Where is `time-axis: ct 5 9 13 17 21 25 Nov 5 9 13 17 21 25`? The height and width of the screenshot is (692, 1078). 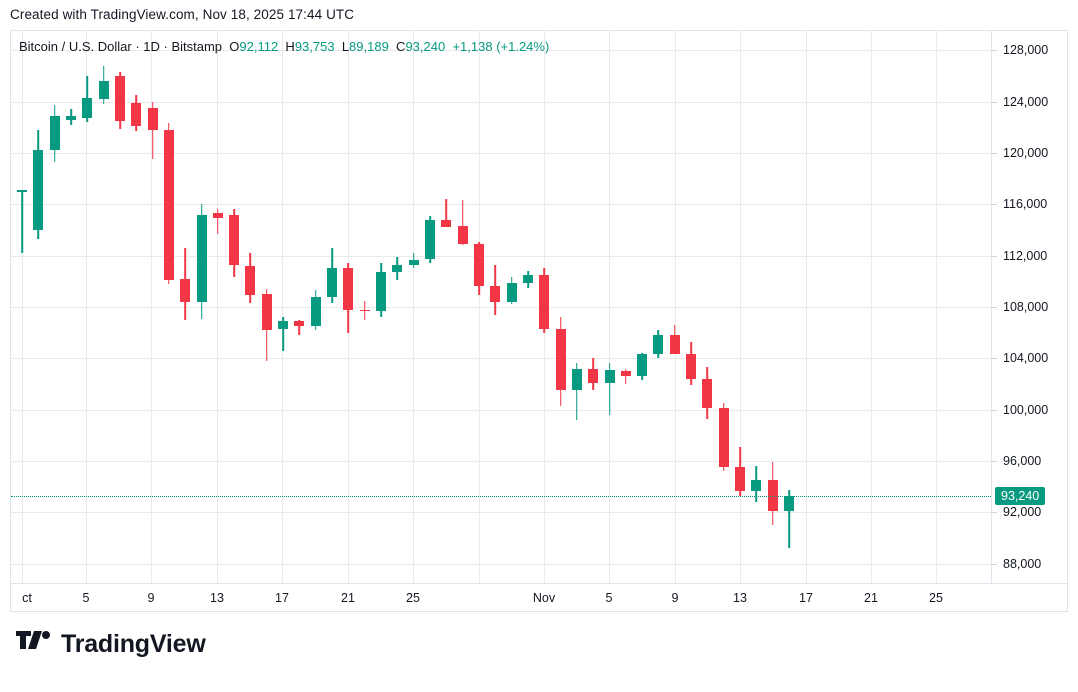
time-axis: ct 5 9 13 17 21 25 Nov 5 9 13 17 21 25 is located at coordinates (539, 597).